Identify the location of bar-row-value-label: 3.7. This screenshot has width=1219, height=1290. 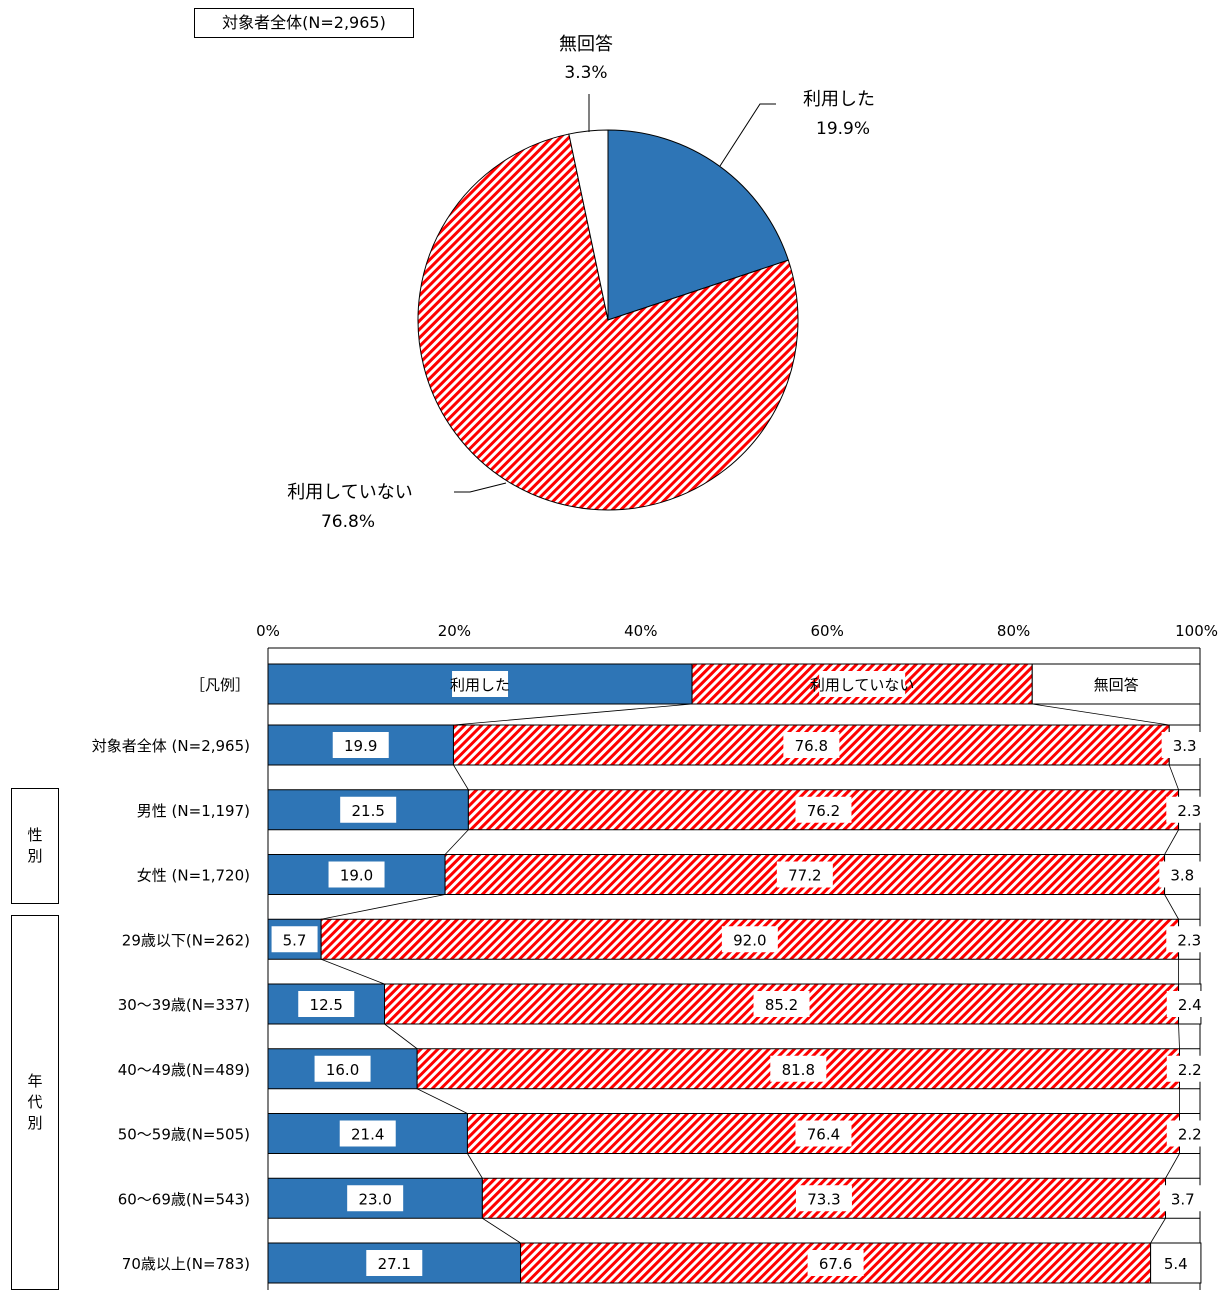
(1183, 1199).